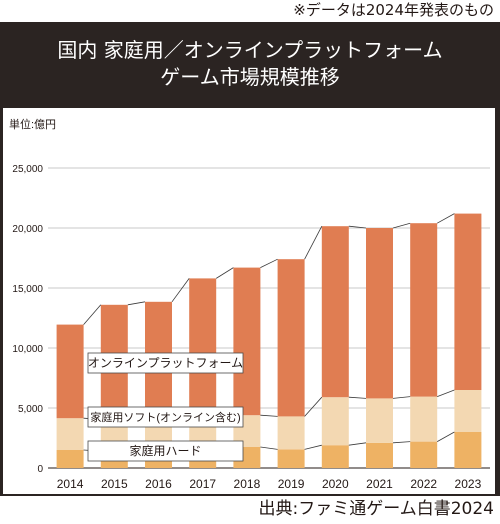  Describe the element at coordinates (379, 484) in the screenshot. I see `x-tick-label: 2021` at that location.